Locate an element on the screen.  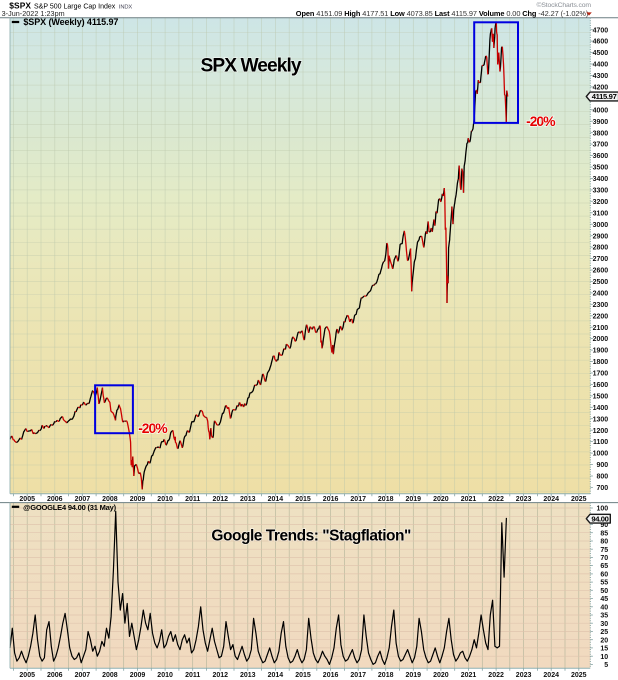
svg-text: 4500 is located at coordinates (601, 53).